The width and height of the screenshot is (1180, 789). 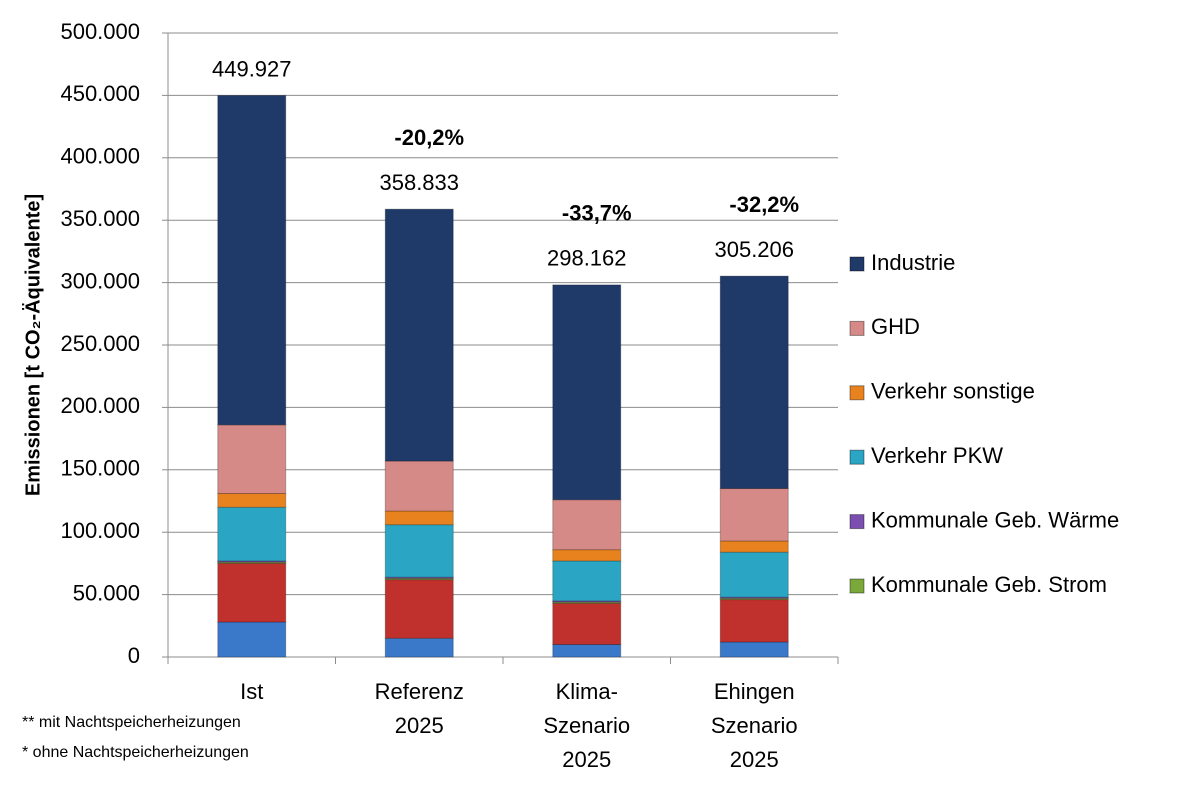 I want to click on change-label: -20,2%, so click(x=429, y=137).